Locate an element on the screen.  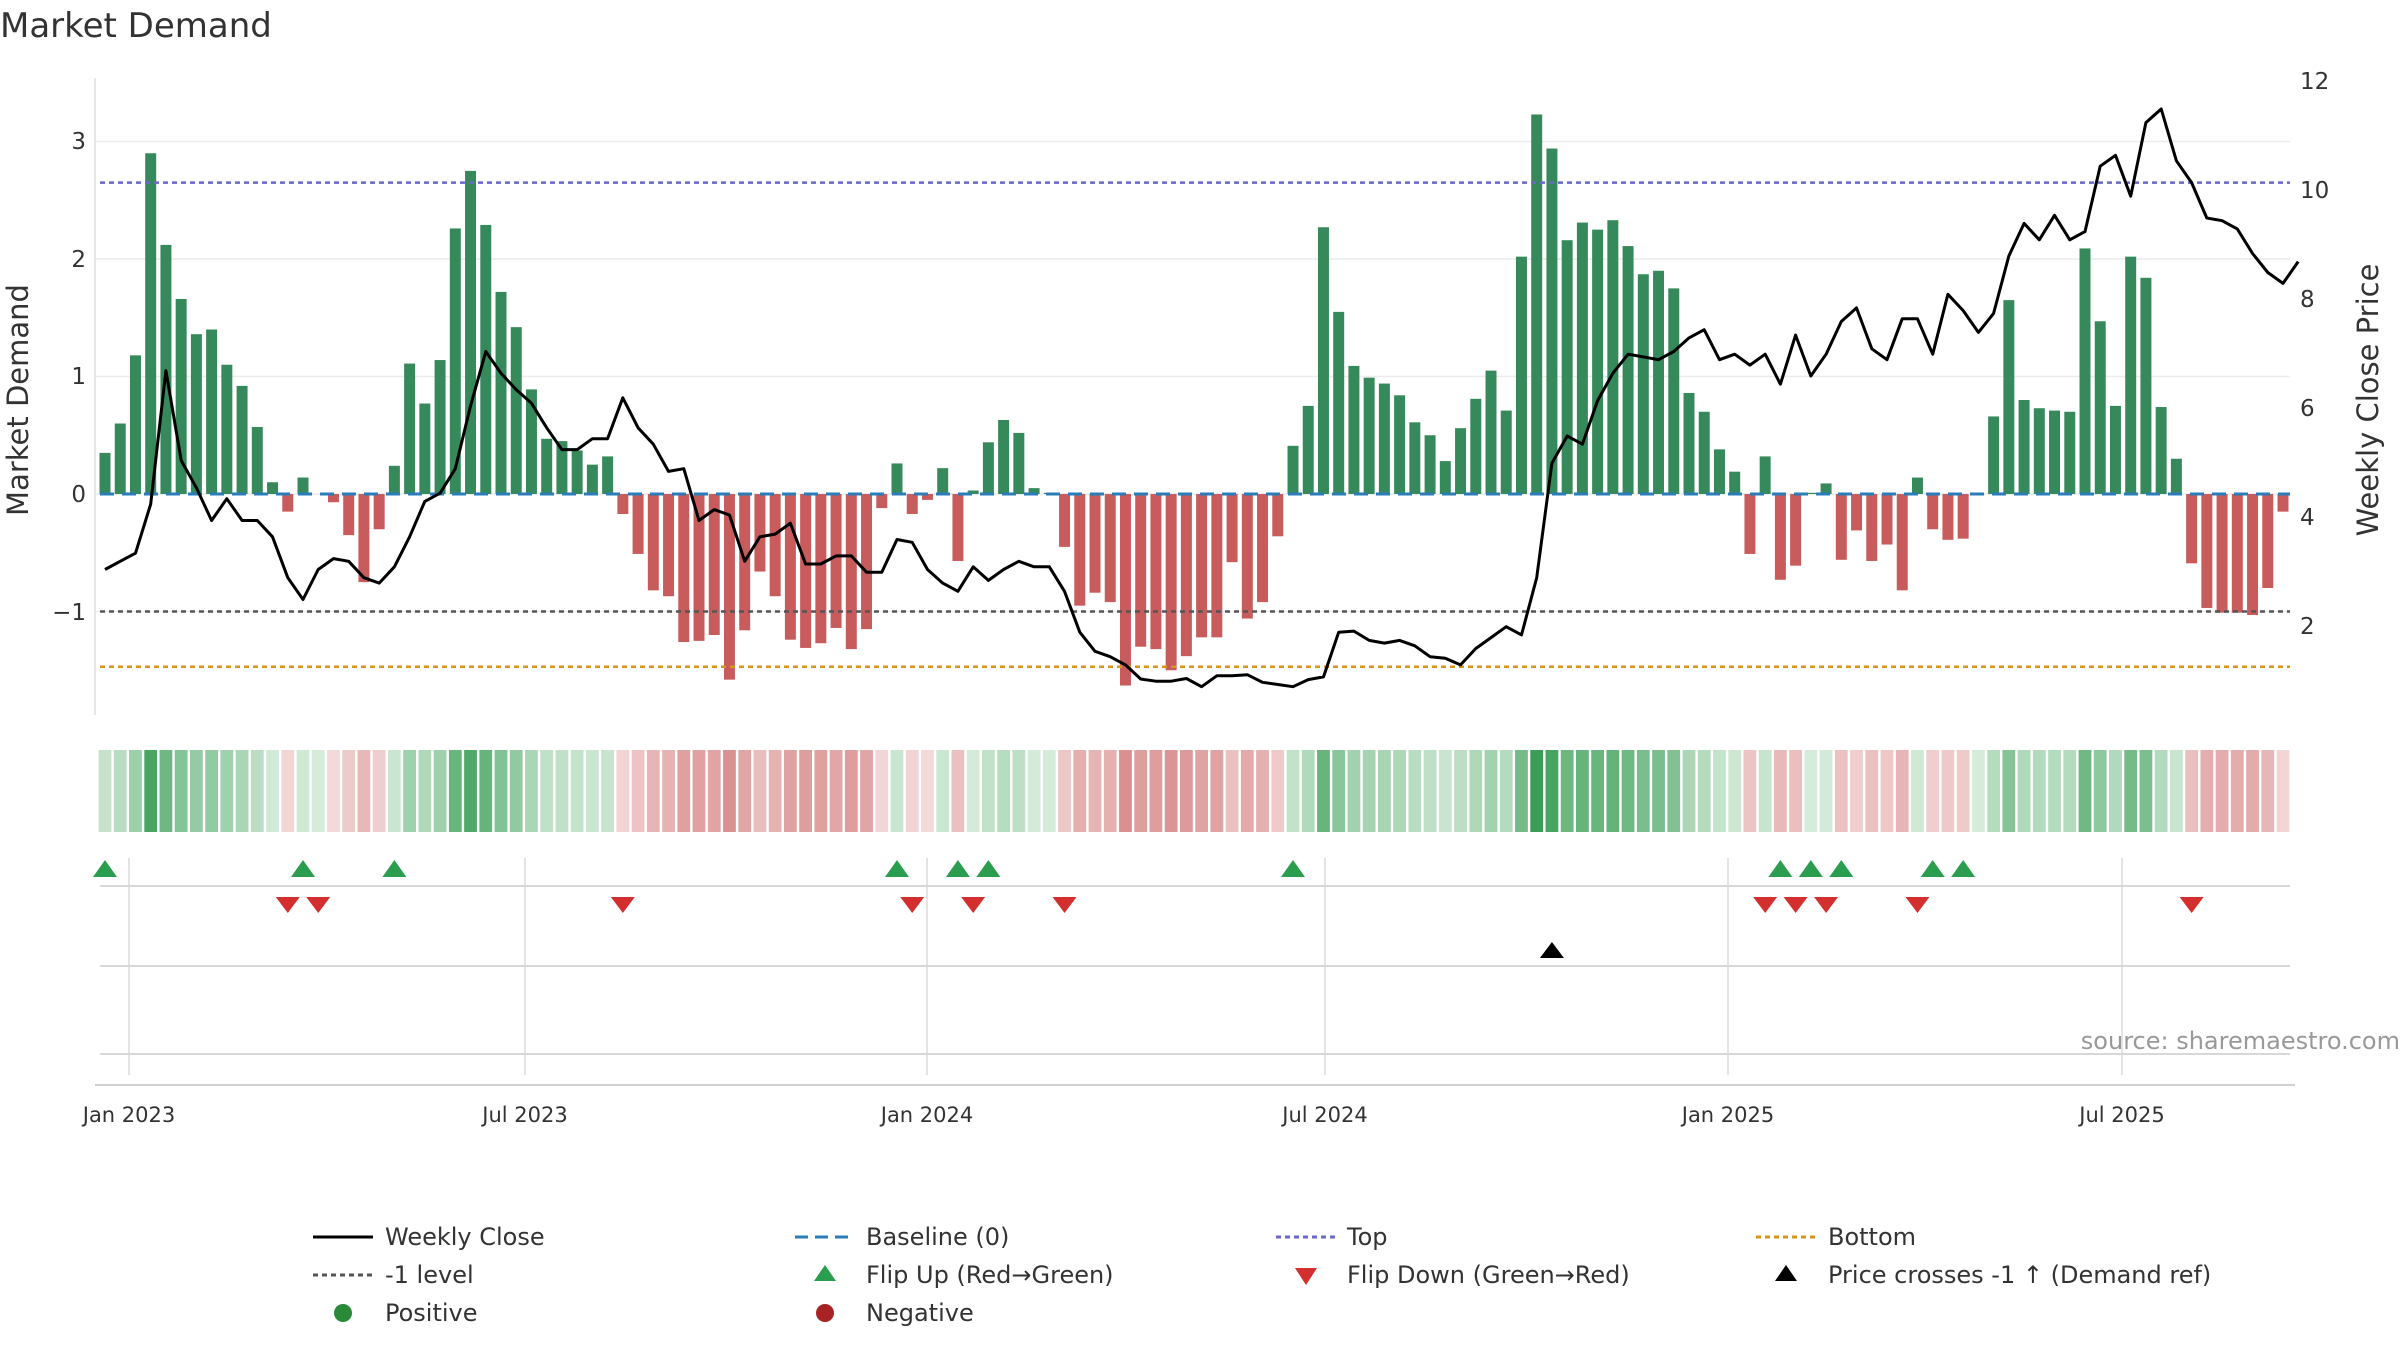
x-tick-jul-2023: Jul 2023 is located at coordinates (523, 1115).